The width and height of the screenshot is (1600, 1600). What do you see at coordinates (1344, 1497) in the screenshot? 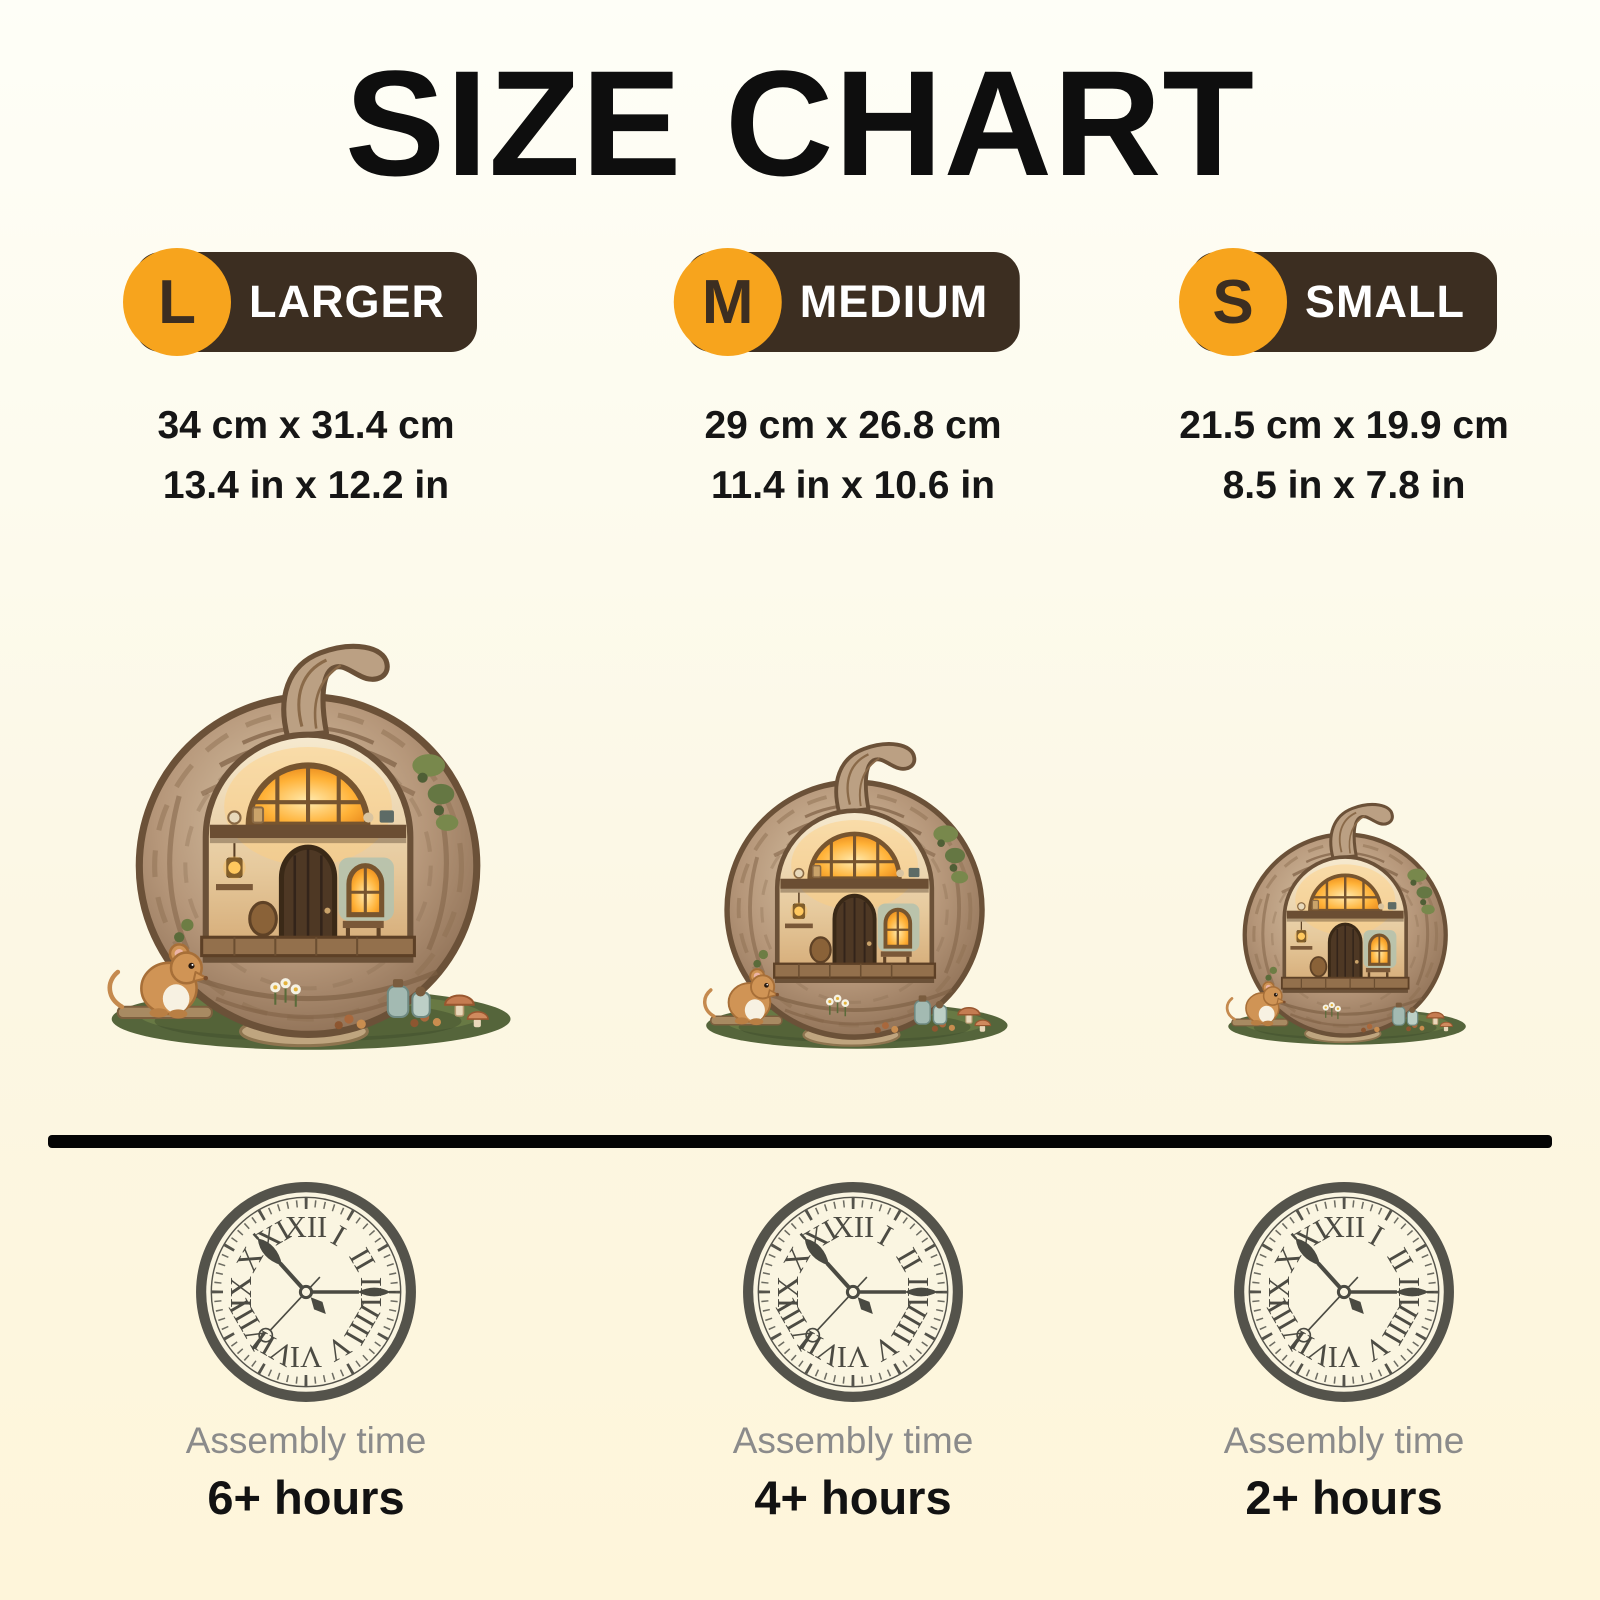
I see `assembly-time-value: 2+ hours` at bounding box center [1344, 1497].